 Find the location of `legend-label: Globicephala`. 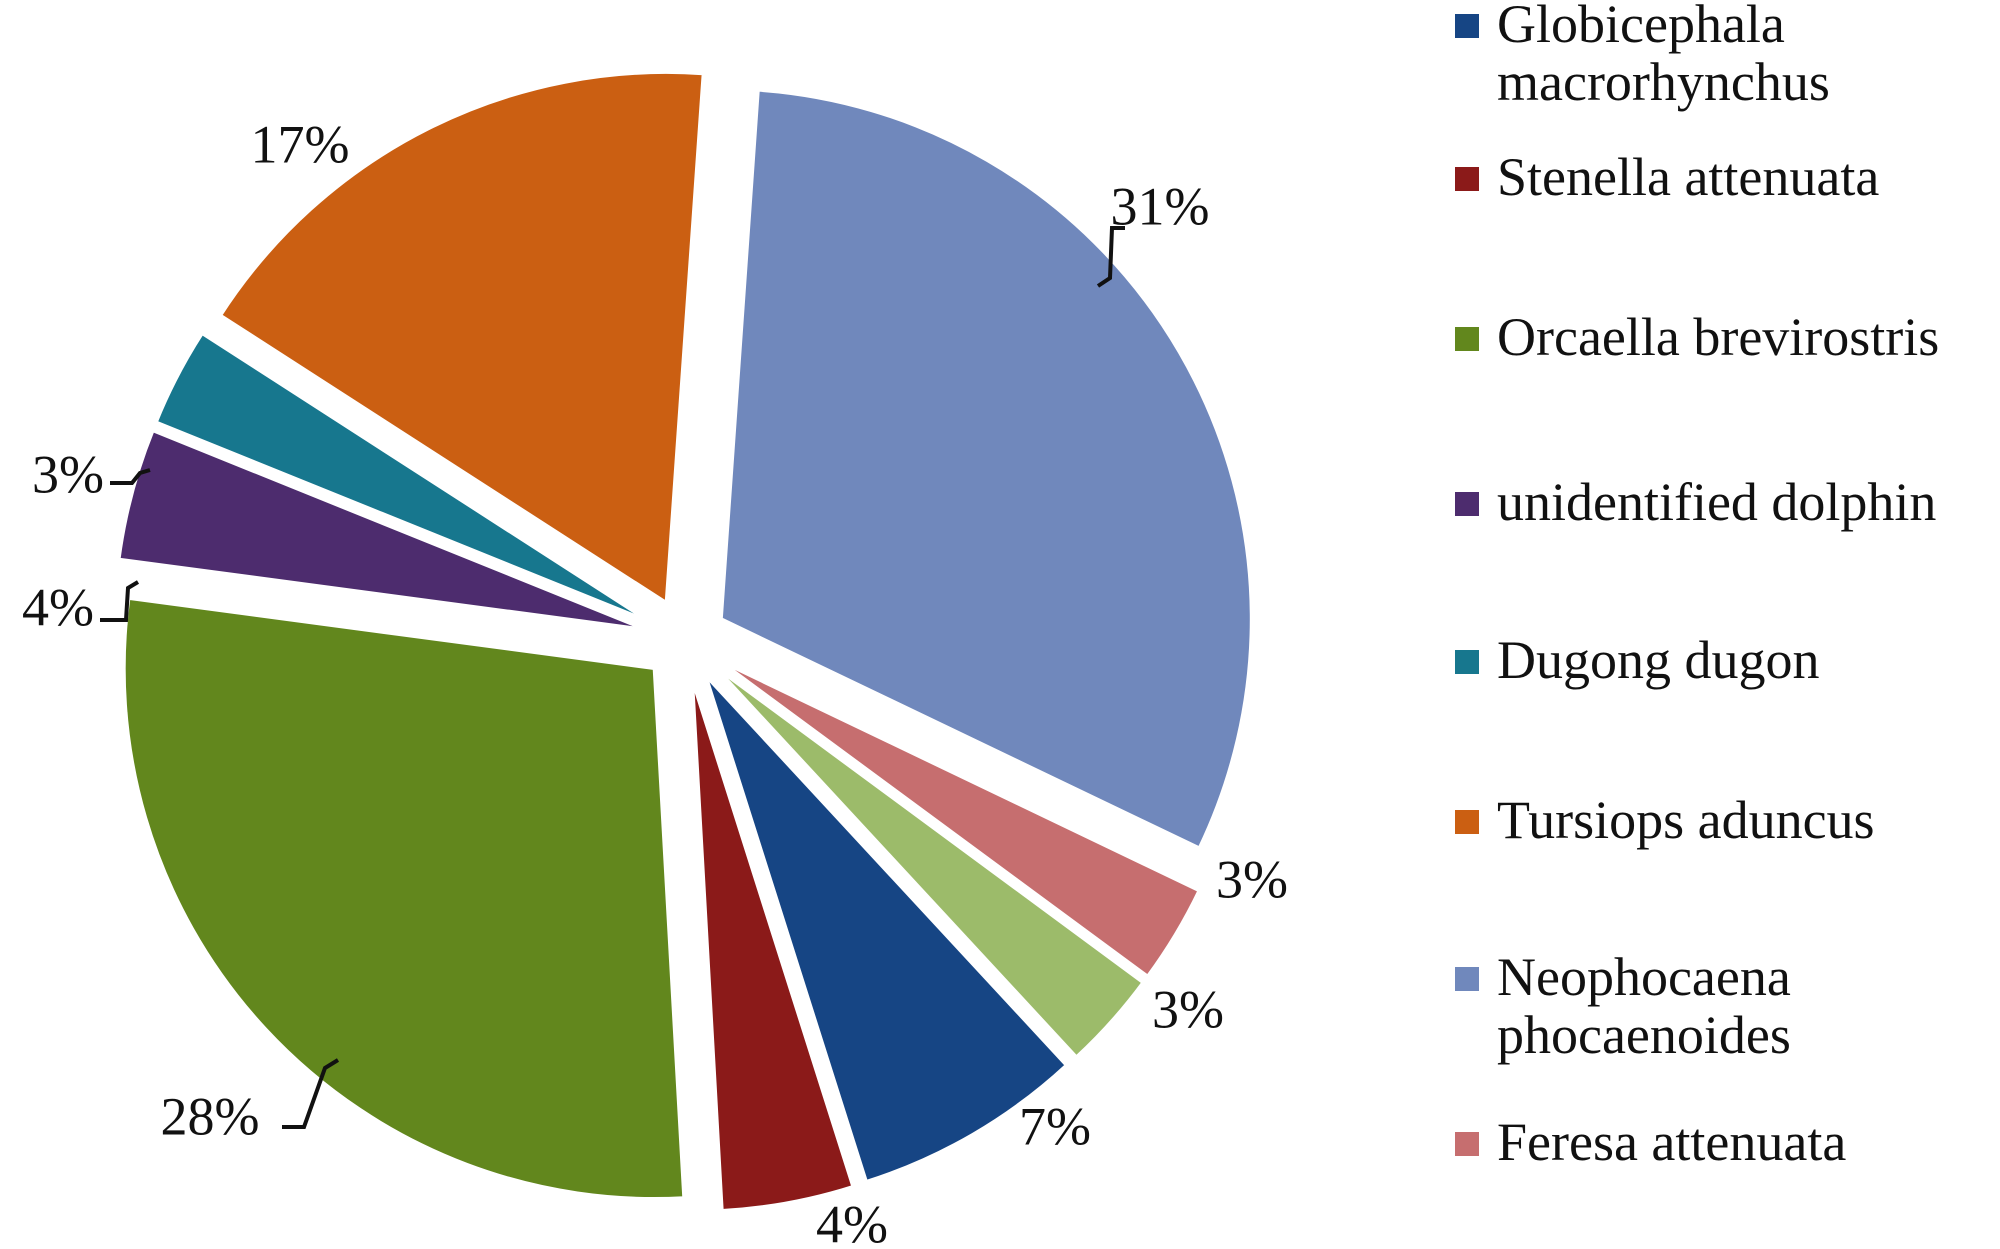

legend-label: Globicephala is located at coordinates (1641, 27).